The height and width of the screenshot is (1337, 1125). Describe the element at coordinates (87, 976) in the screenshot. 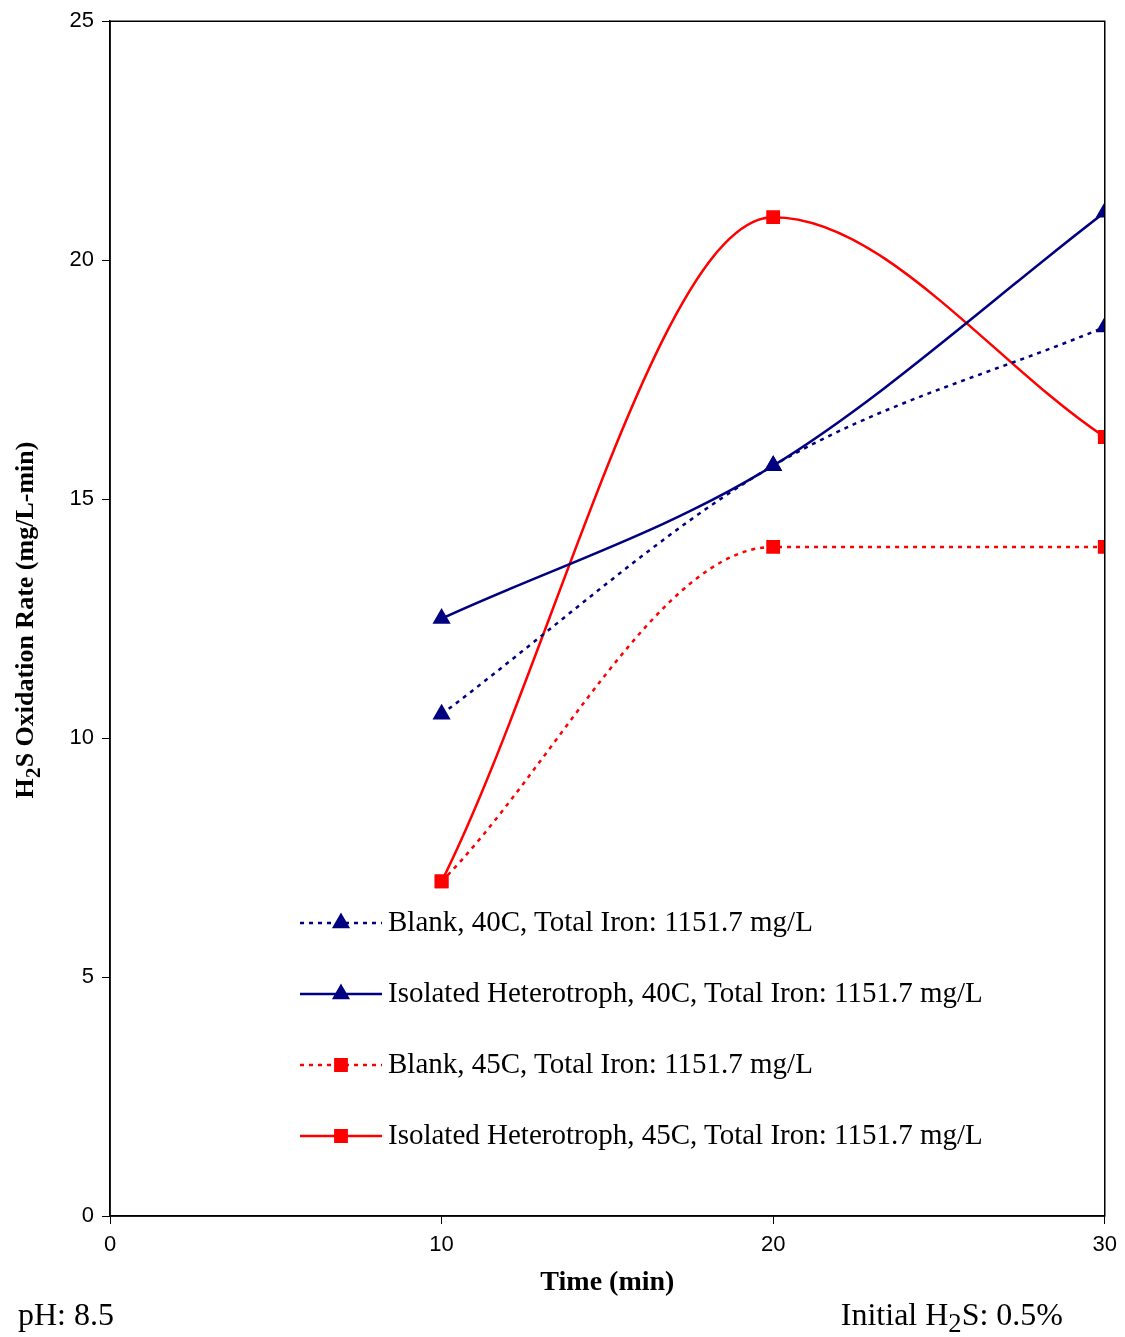

I see `y-tick-label: 5` at that location.